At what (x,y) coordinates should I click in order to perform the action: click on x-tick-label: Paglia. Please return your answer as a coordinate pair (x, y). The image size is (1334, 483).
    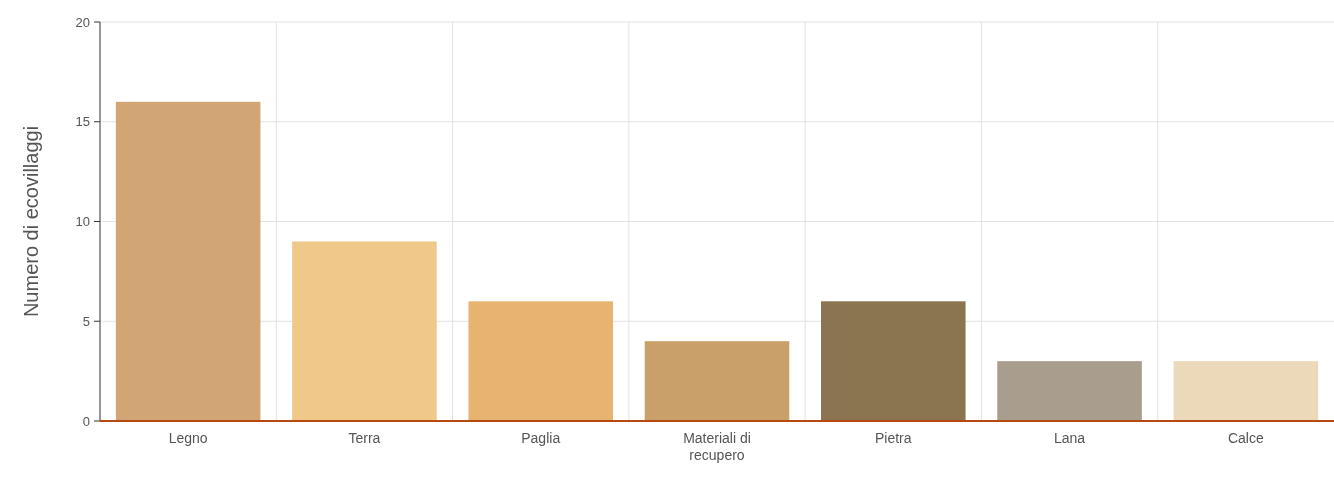
    Looking at the image, I should click on (541, 438).